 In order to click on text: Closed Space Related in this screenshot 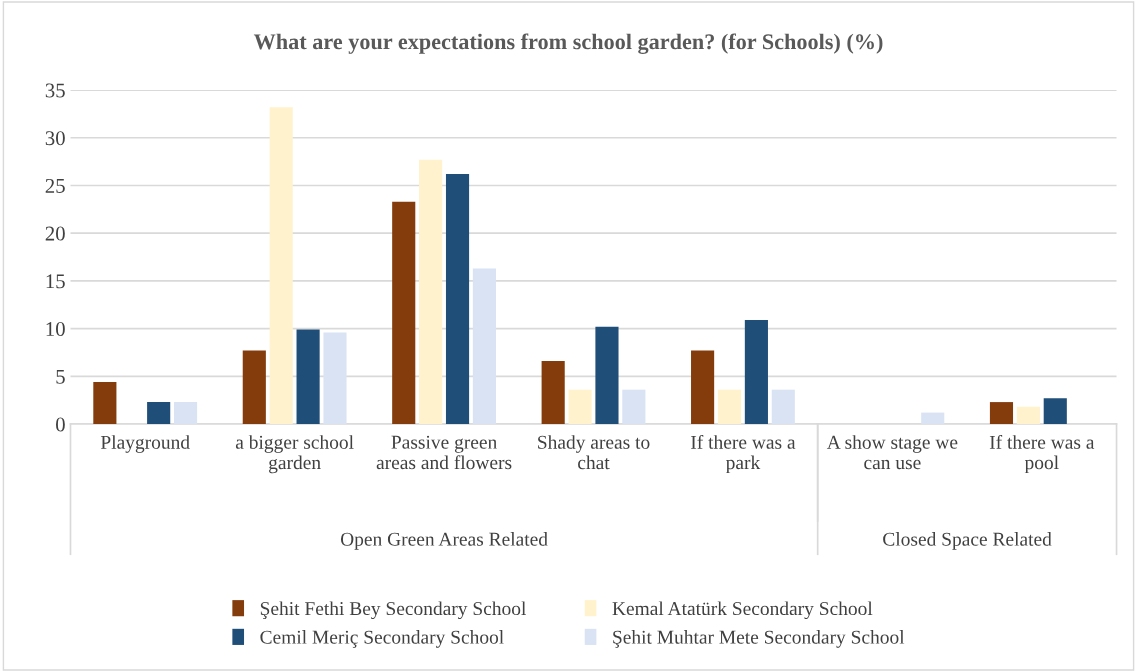, I will do `click(967, 541)`.